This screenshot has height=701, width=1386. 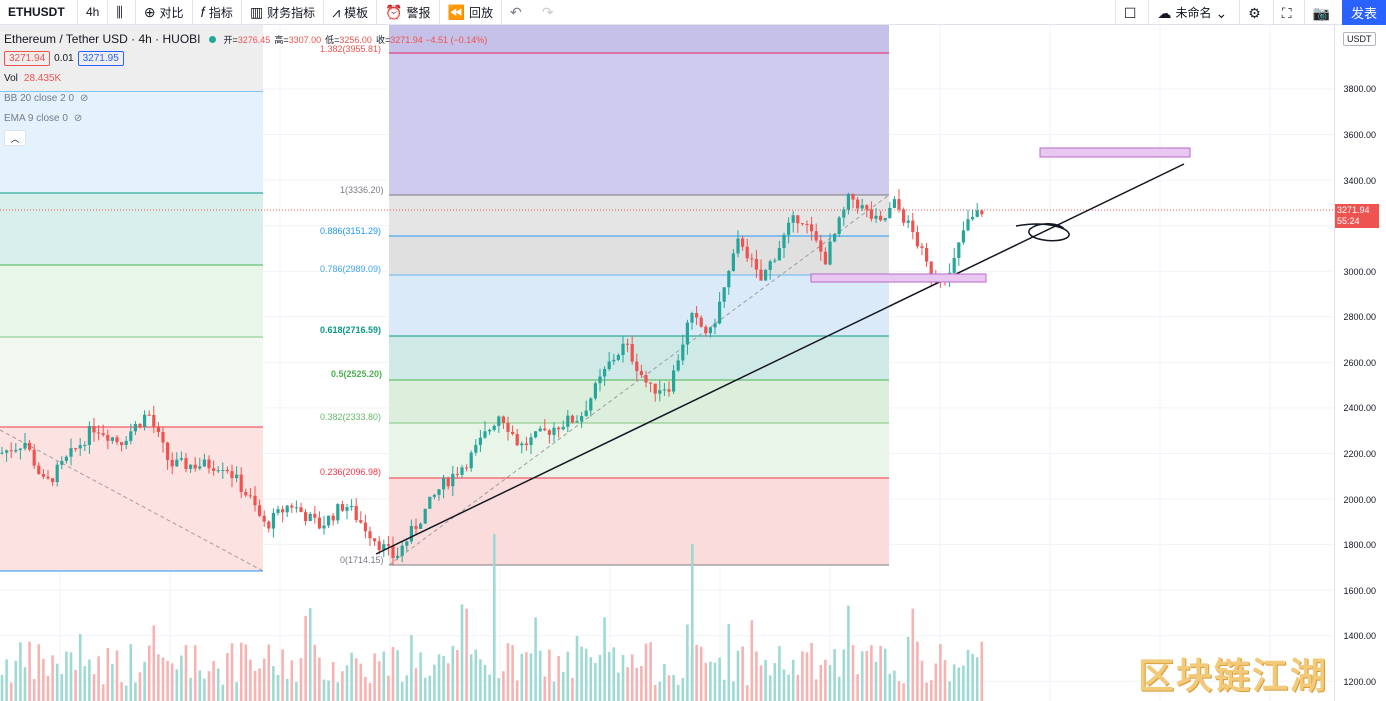 I want to click on layout-name: 未命名, so click(x=1193, y=13).